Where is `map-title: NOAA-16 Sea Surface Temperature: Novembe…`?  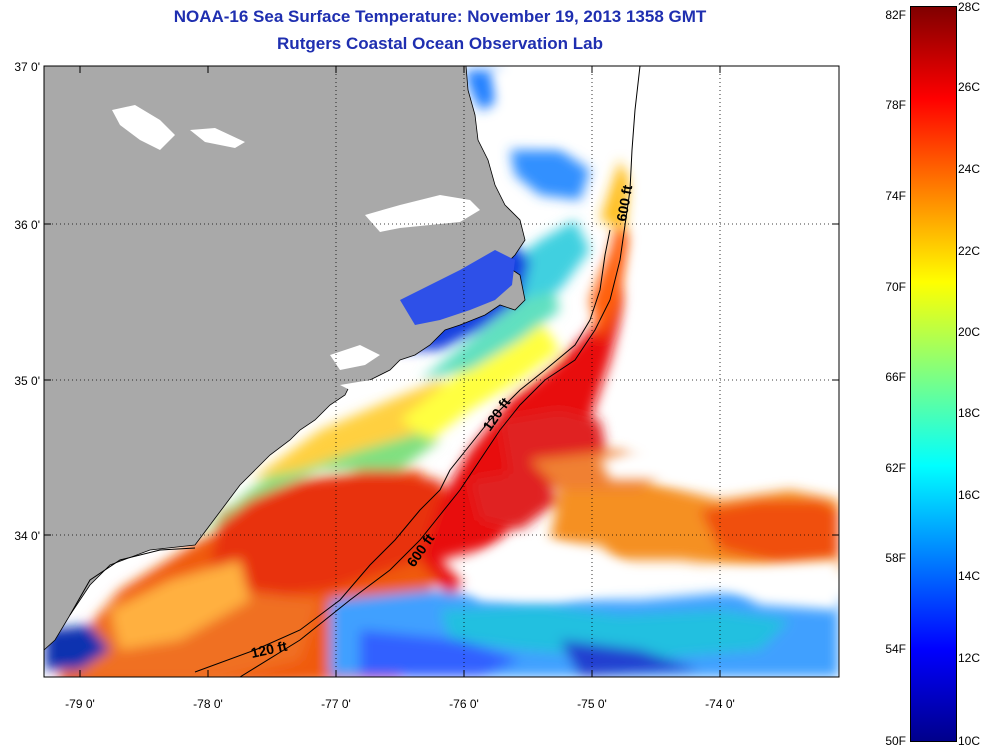 map-title: NOAA-16 Sea Surface Temperature: Novembe… is located at coordinates (440, 16).